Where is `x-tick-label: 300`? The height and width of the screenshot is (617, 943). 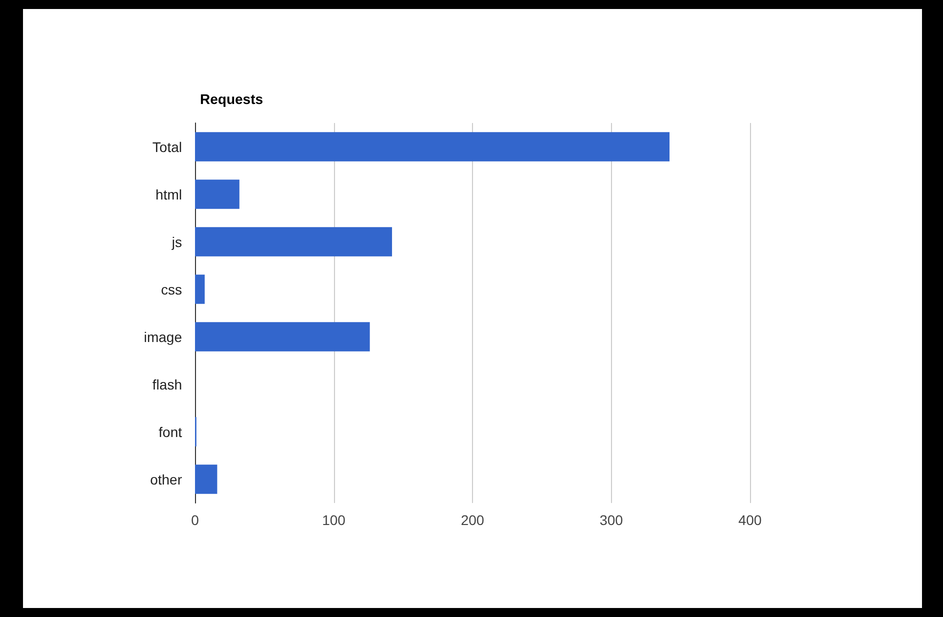
x-tick-label: 300 is located at coordinates (612, 520).